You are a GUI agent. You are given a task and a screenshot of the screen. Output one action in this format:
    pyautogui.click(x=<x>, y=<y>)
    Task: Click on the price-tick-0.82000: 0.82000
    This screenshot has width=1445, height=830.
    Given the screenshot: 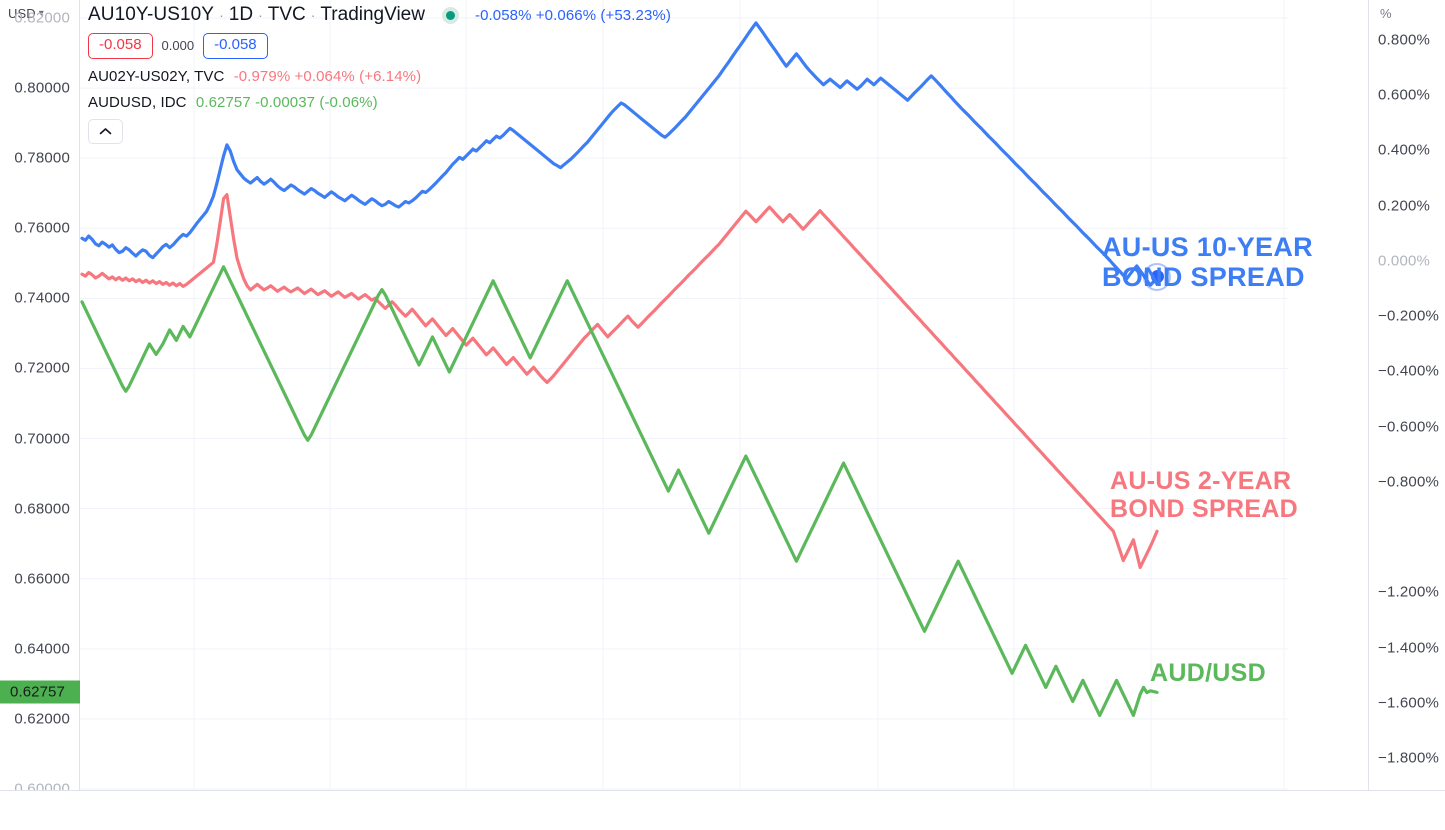 What is the action you would take?
    pyautogui.click(x=42, y=18)
    